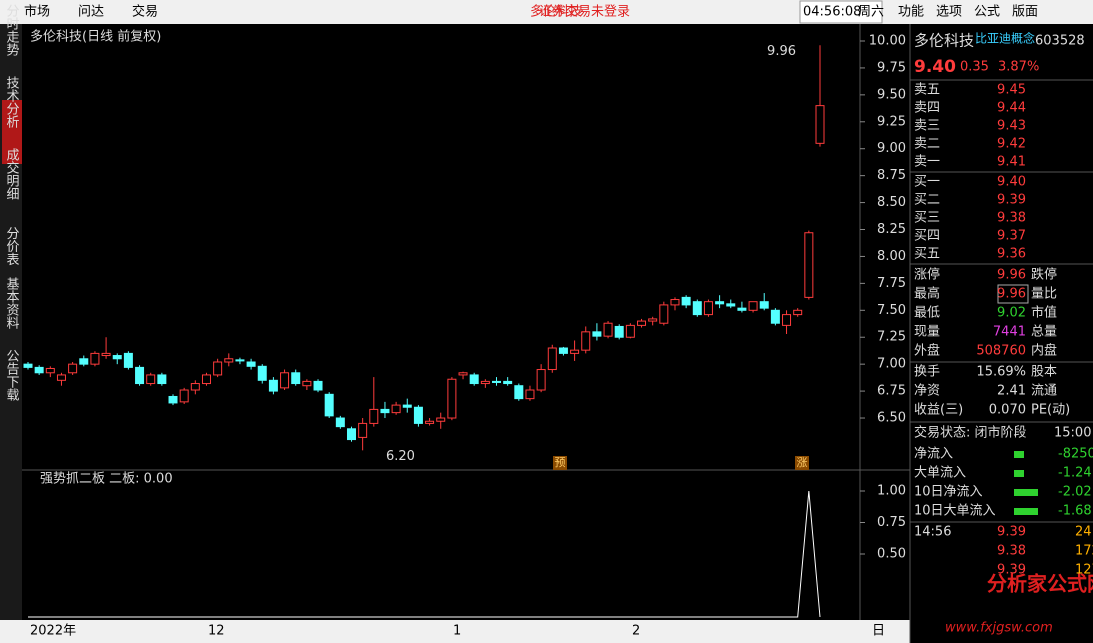 This screenshot has width=1093, height=643. I want to click on marker-box, so click(560, 463).